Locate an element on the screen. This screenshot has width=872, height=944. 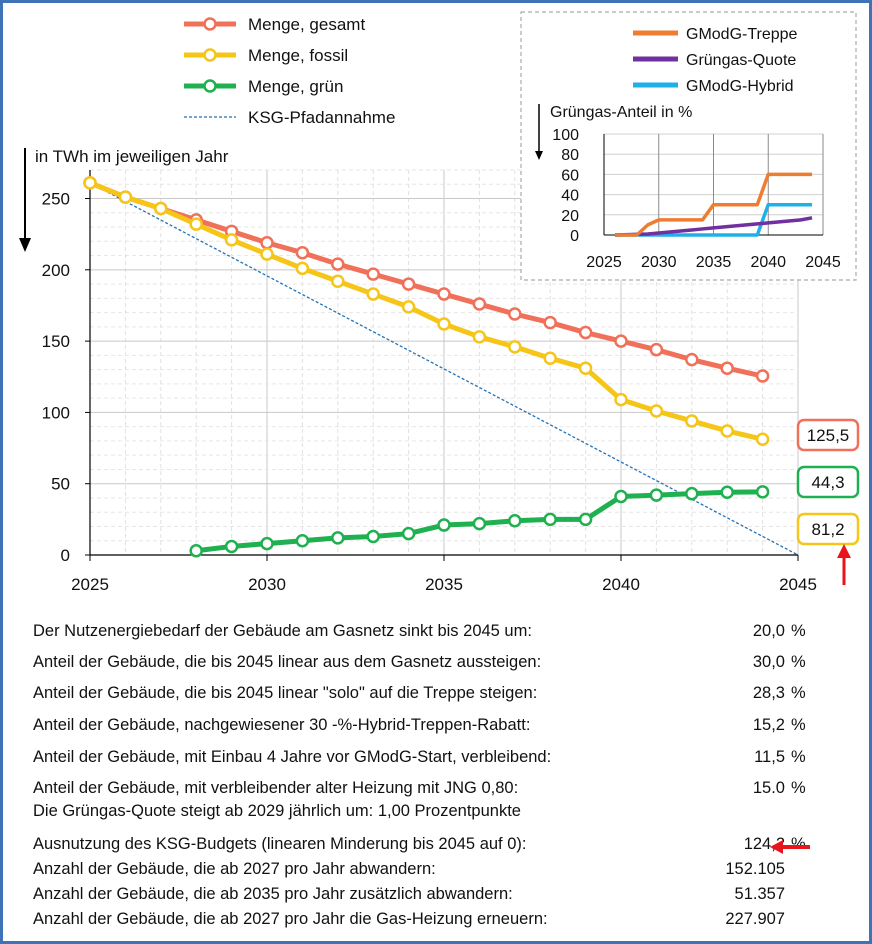
inset-x-tick-label: 2035 is located at coordinates (714, 262).